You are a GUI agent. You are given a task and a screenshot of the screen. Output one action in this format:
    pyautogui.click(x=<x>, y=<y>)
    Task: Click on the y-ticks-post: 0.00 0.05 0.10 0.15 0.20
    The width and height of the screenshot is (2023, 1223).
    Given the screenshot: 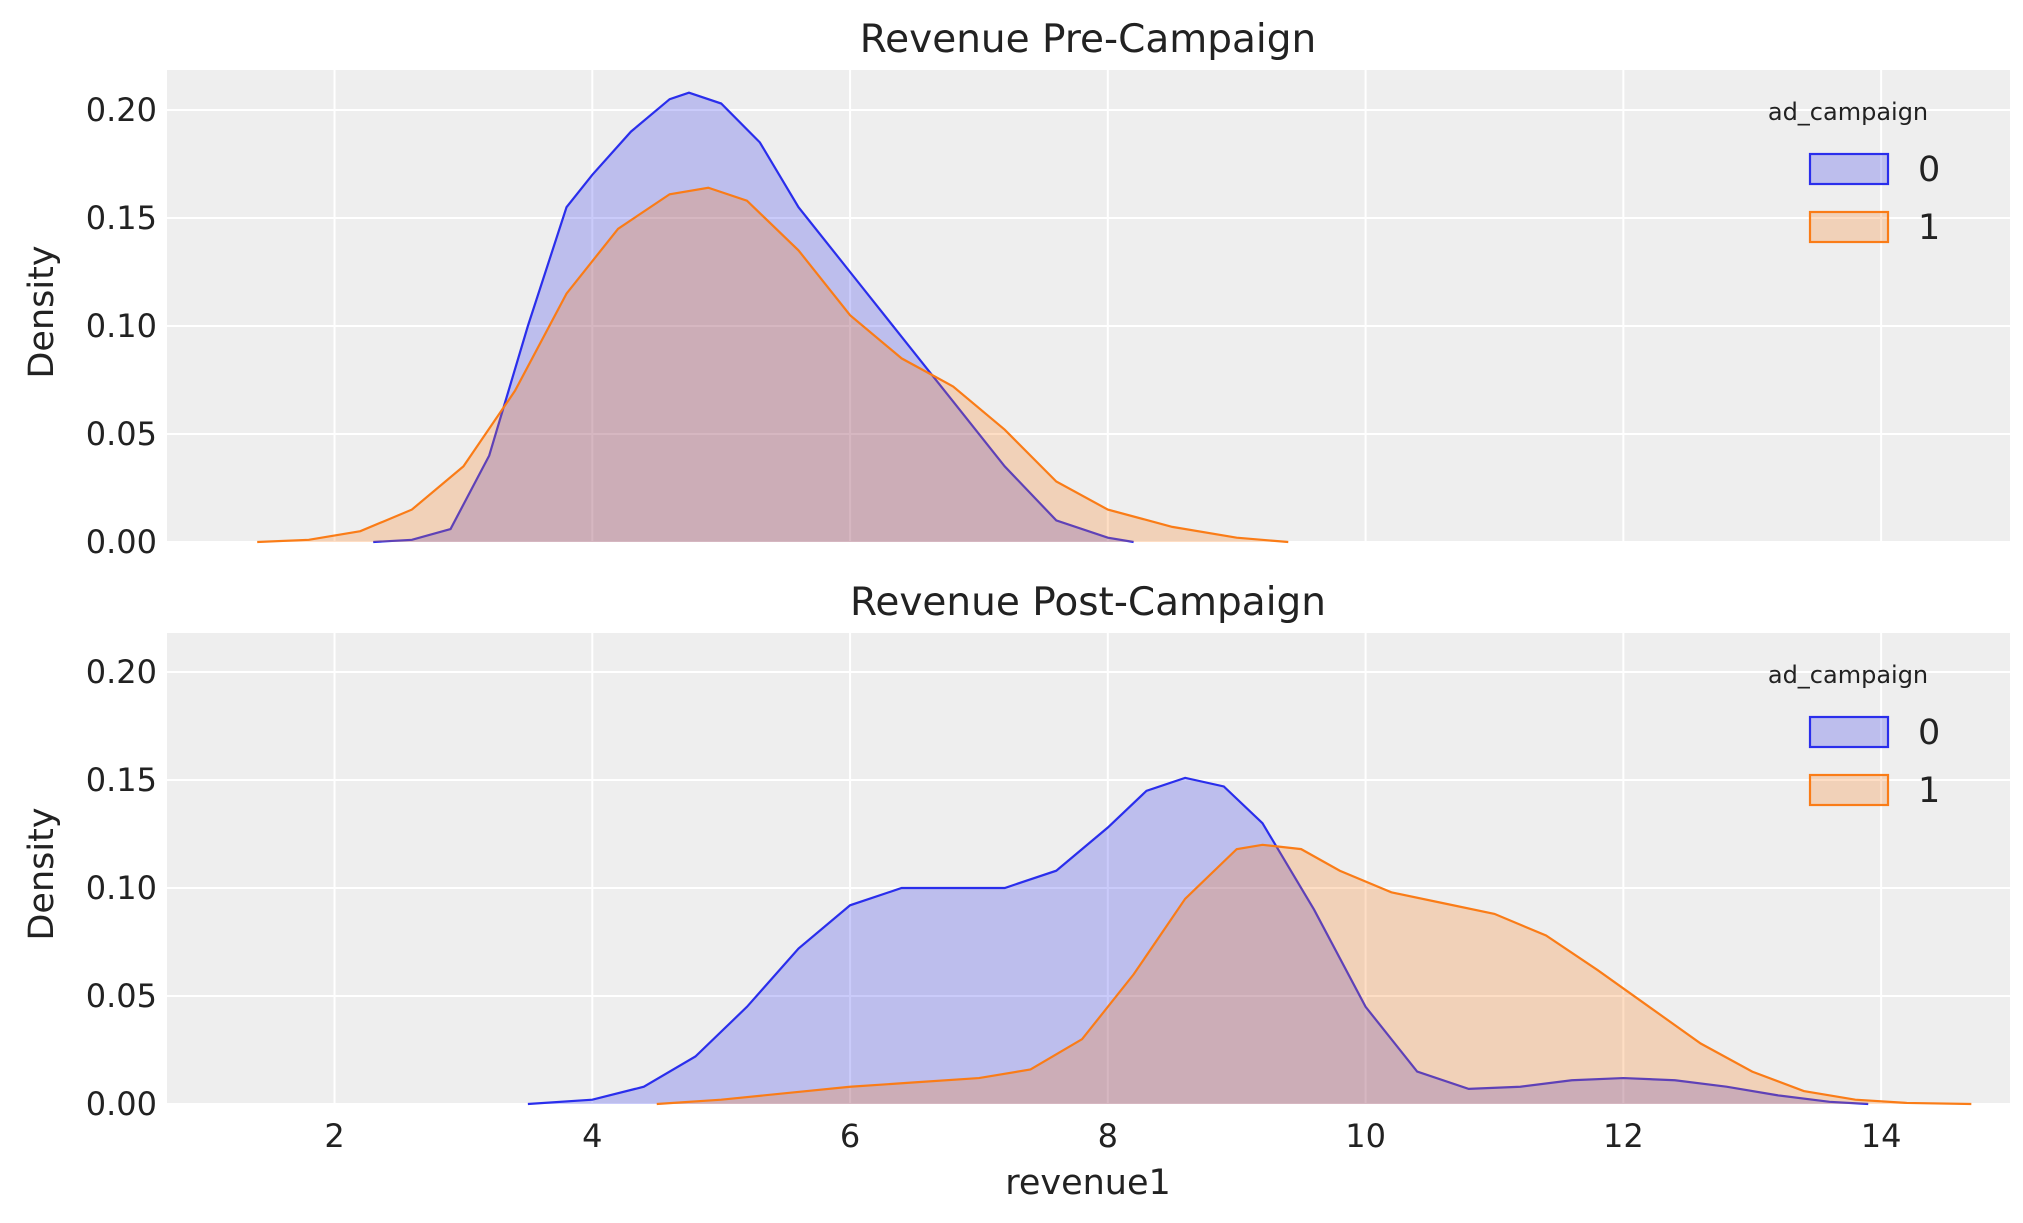 What is the action you would take?
    pyautogui.click(x=121, y=888)
    